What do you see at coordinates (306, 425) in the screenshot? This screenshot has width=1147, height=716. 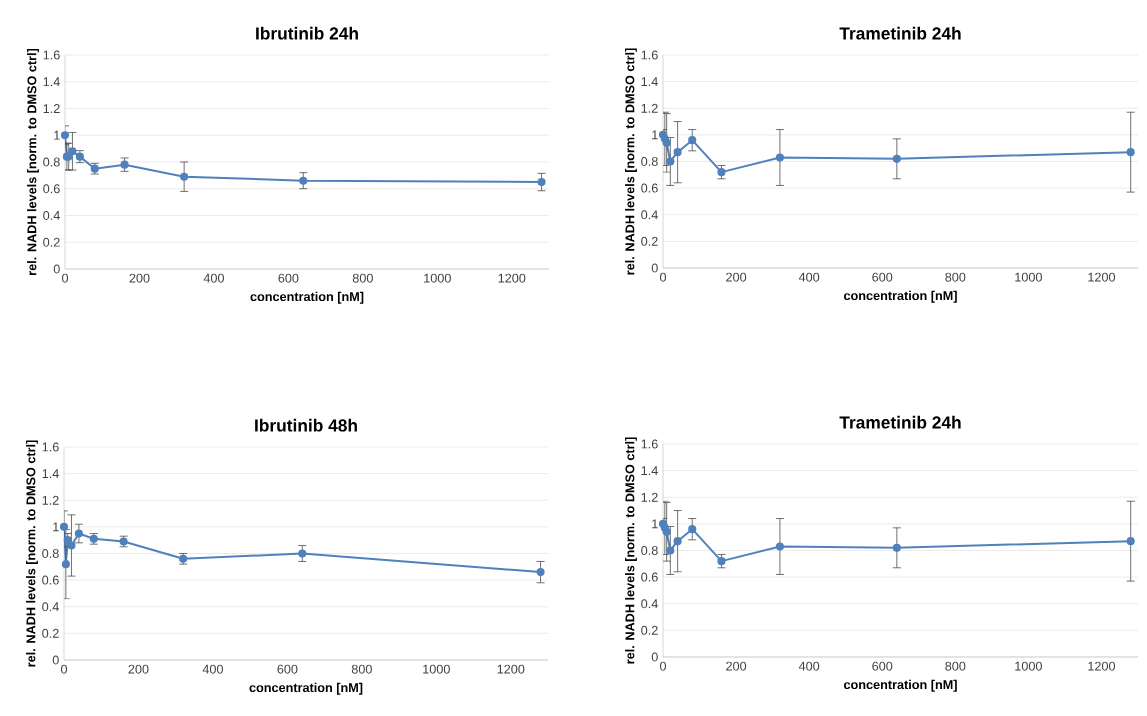 I see `chart-title: Ibrutinib 48h` at bounding box center [306, 425].